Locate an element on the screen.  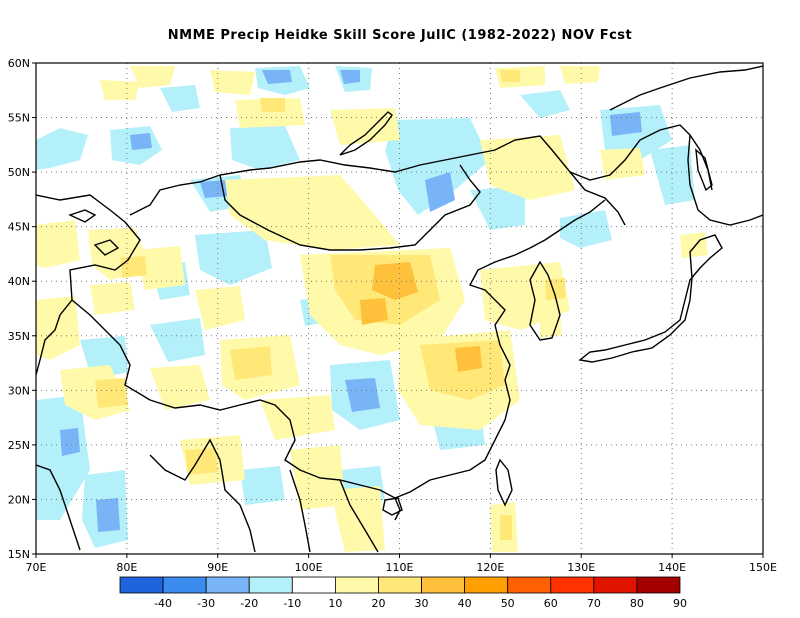
colorbar-label: -40 is located at coordinates (163, 603).